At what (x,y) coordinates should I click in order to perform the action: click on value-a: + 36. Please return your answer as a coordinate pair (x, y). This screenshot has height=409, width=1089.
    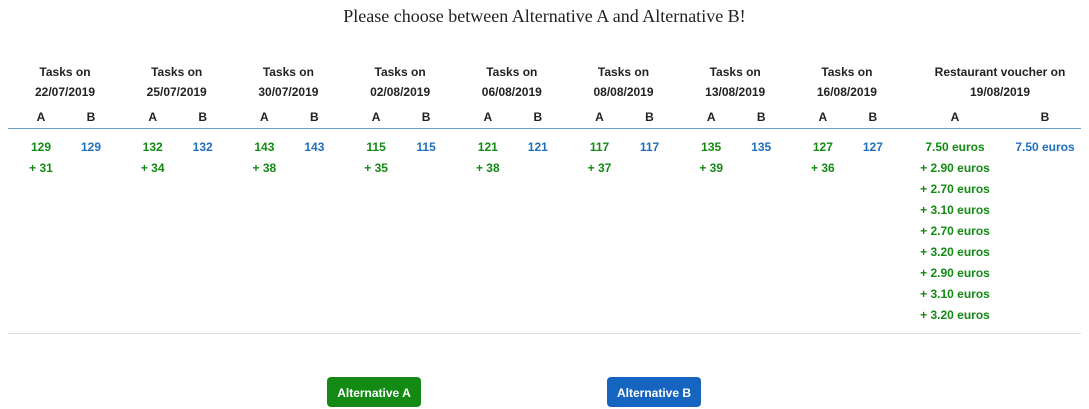
    Looking at the image, I should click on (823, 168).